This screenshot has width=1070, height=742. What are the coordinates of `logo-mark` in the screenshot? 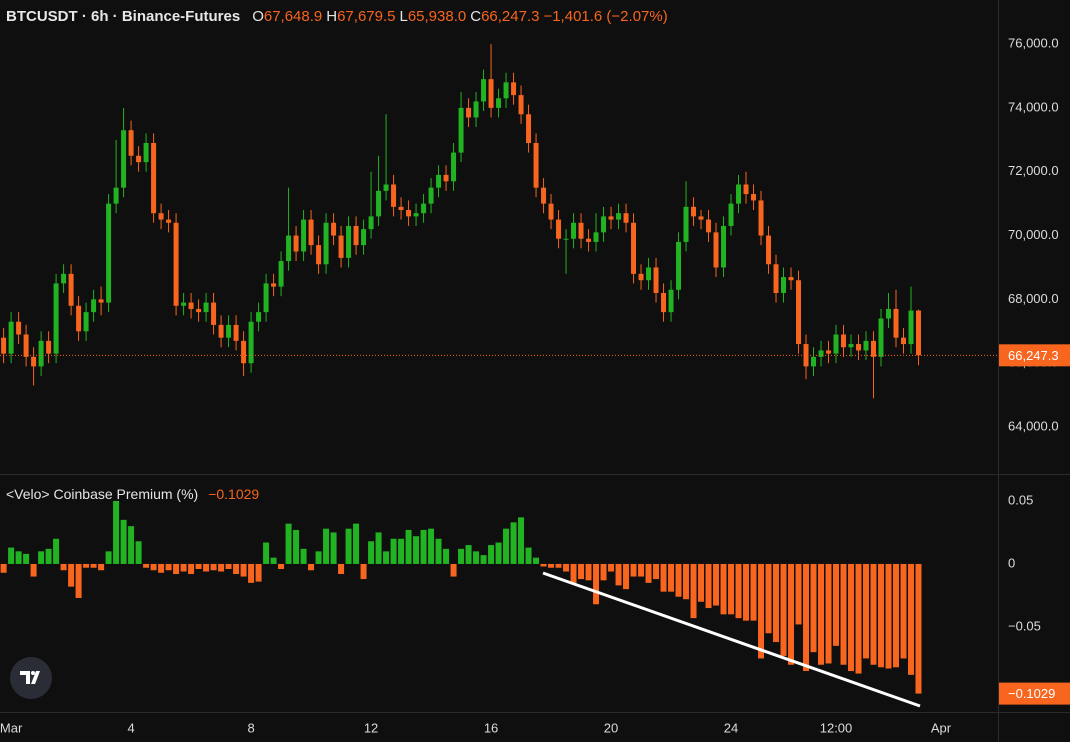 It's located at (30, 677).